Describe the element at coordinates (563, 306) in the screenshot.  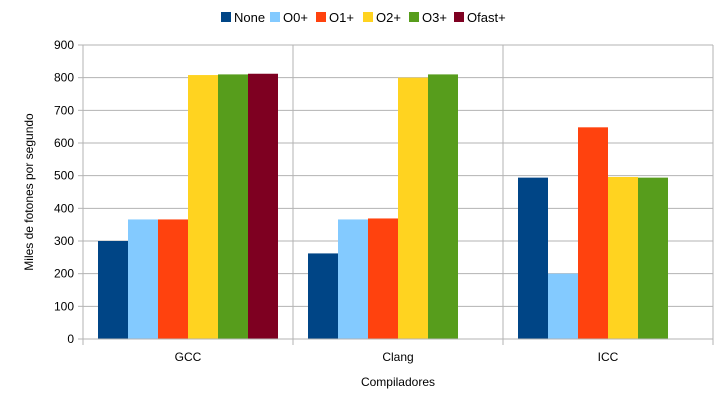
I see `bar-icc-o0-plus` at that location.